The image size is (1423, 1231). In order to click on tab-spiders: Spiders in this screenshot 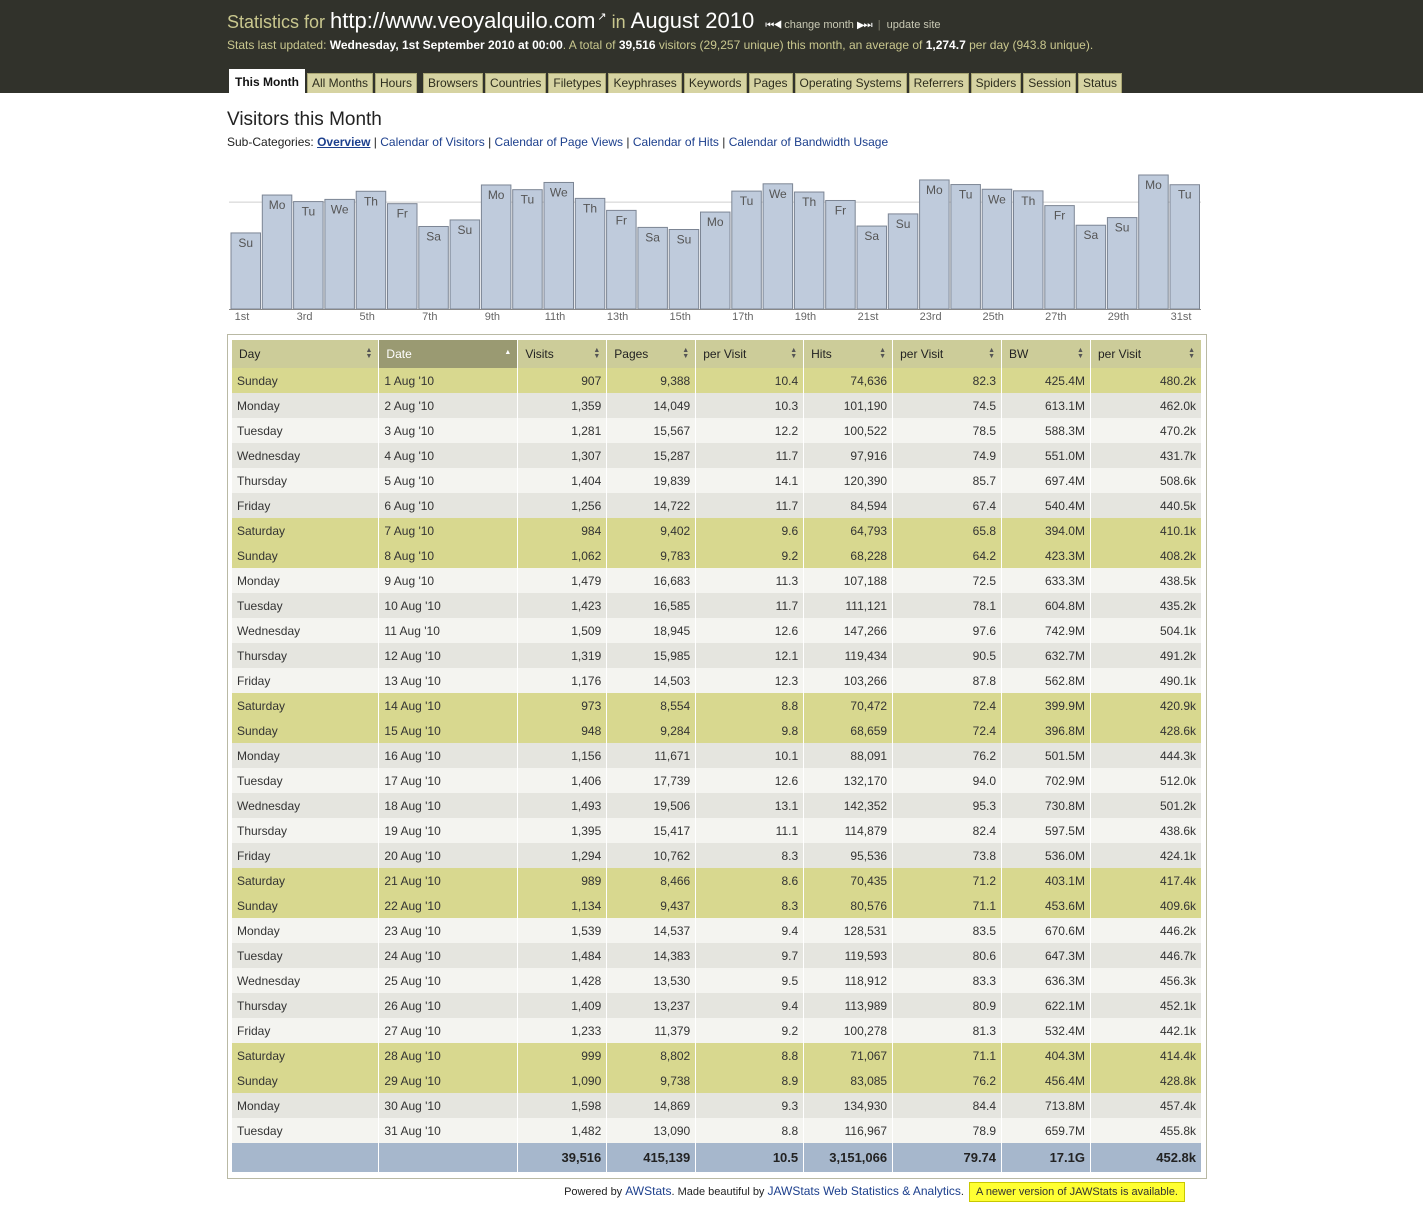, I will do `click(996, 83)`.